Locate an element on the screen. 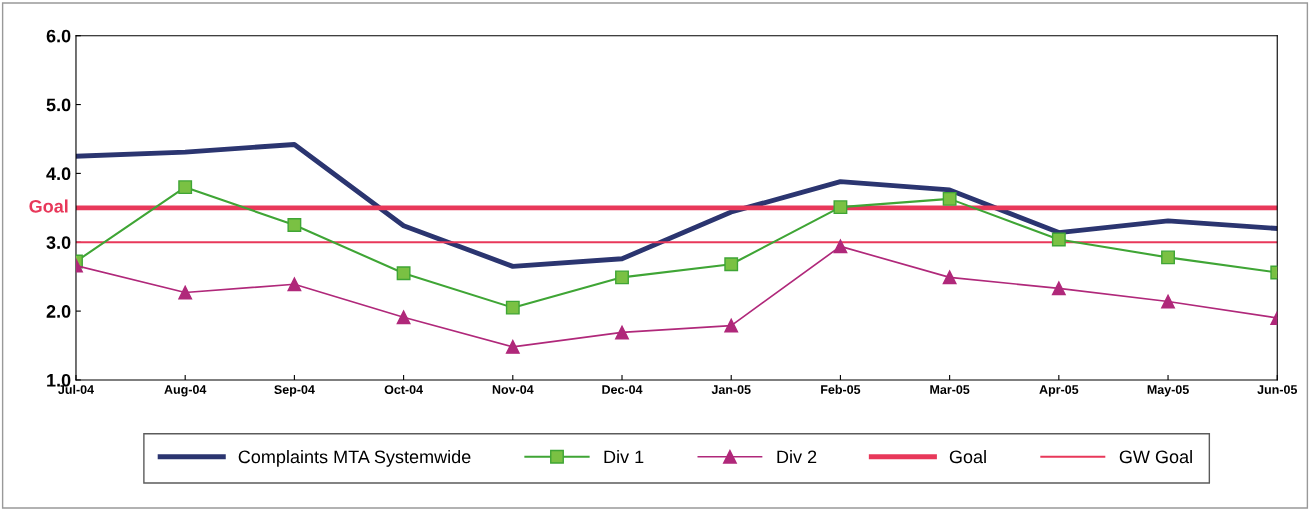 This screenshot has height=510, width=1310. y-tick-label: 6.0 is located at coordinates (58, 36).